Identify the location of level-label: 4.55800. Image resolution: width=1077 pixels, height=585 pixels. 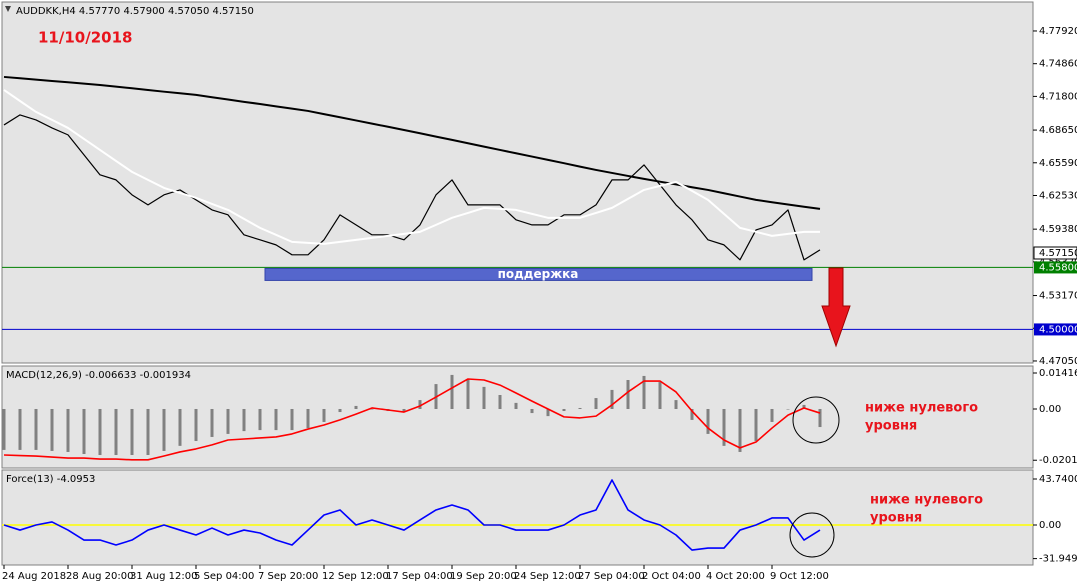
(1058, 267).